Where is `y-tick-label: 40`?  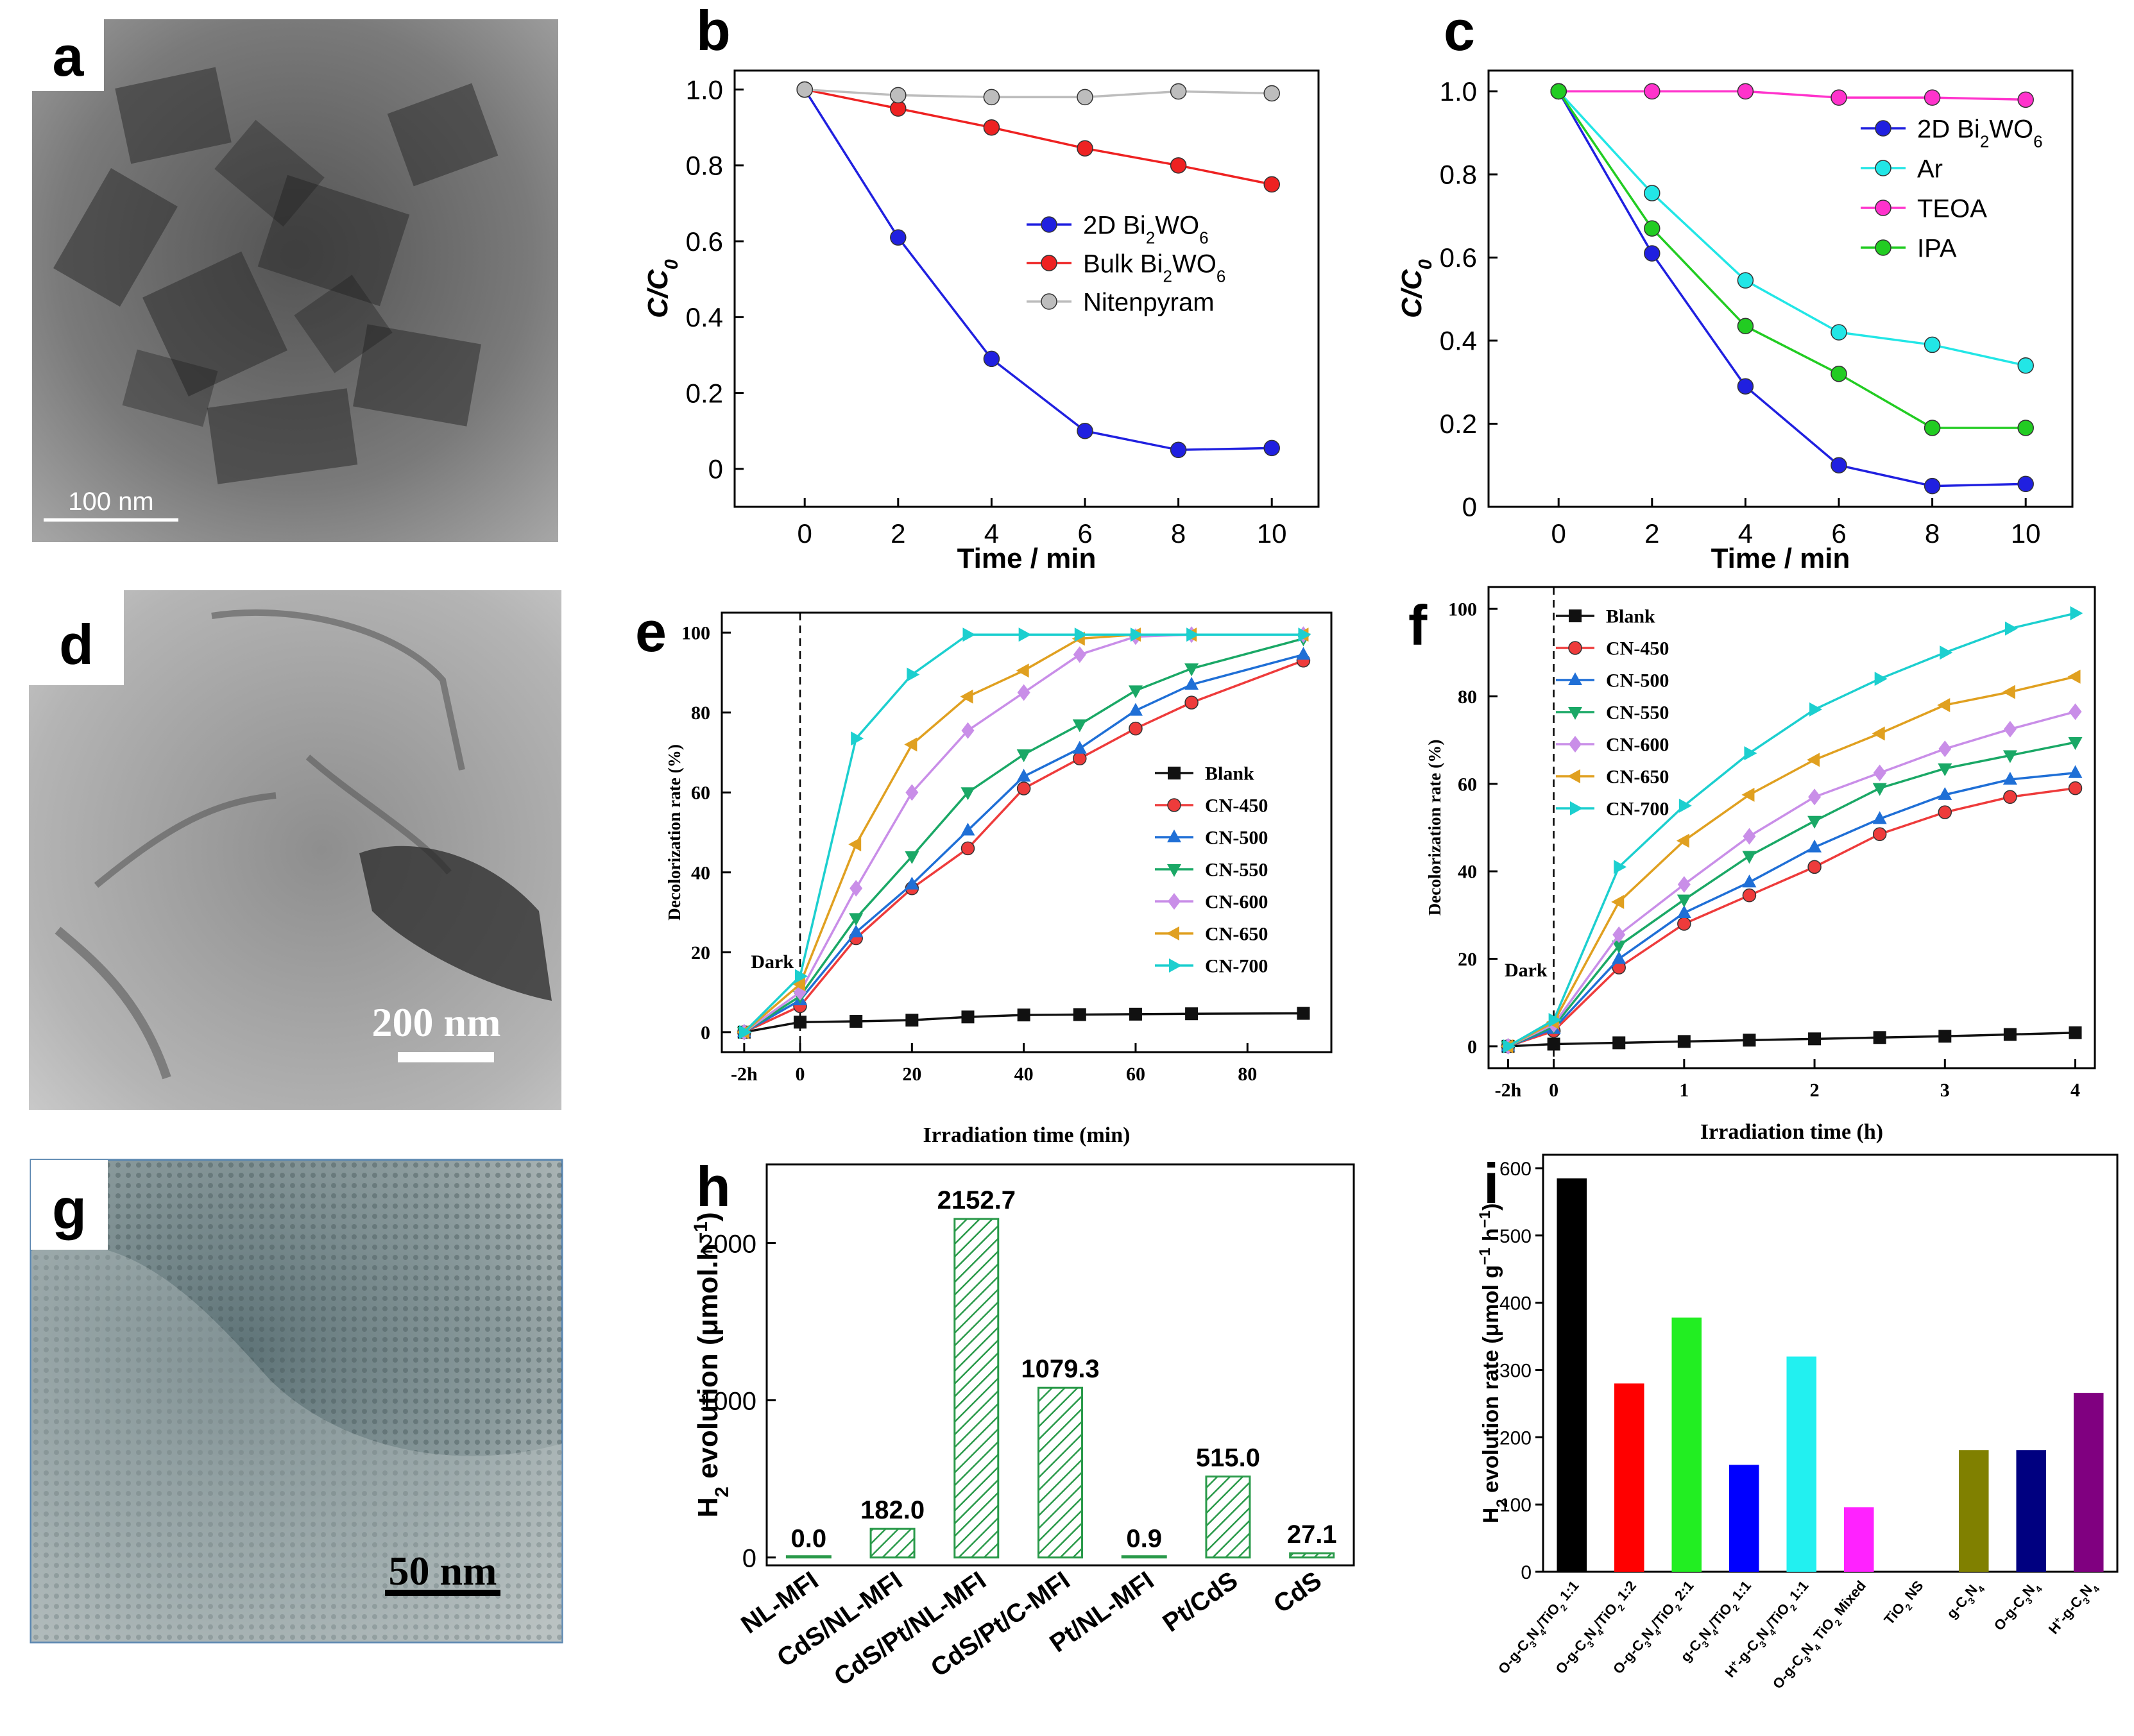
y-tick-label: 40 is located at coordinates (1467, 872).